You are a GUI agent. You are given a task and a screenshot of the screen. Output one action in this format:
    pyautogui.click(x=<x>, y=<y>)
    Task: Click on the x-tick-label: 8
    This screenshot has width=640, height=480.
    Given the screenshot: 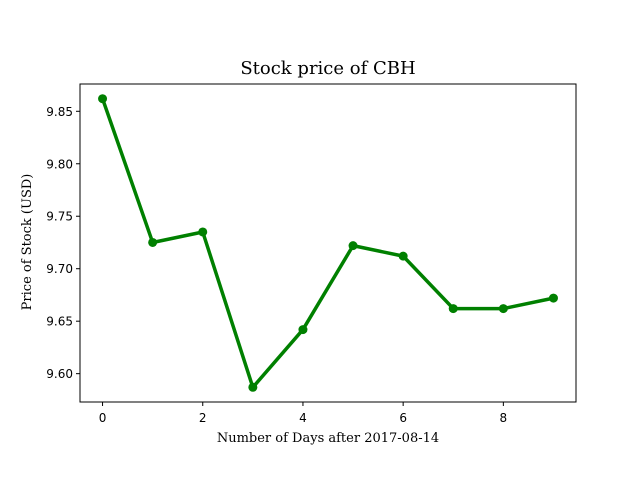 What is the action you would take?
    pyautogui.click(x=504, y=418)
    